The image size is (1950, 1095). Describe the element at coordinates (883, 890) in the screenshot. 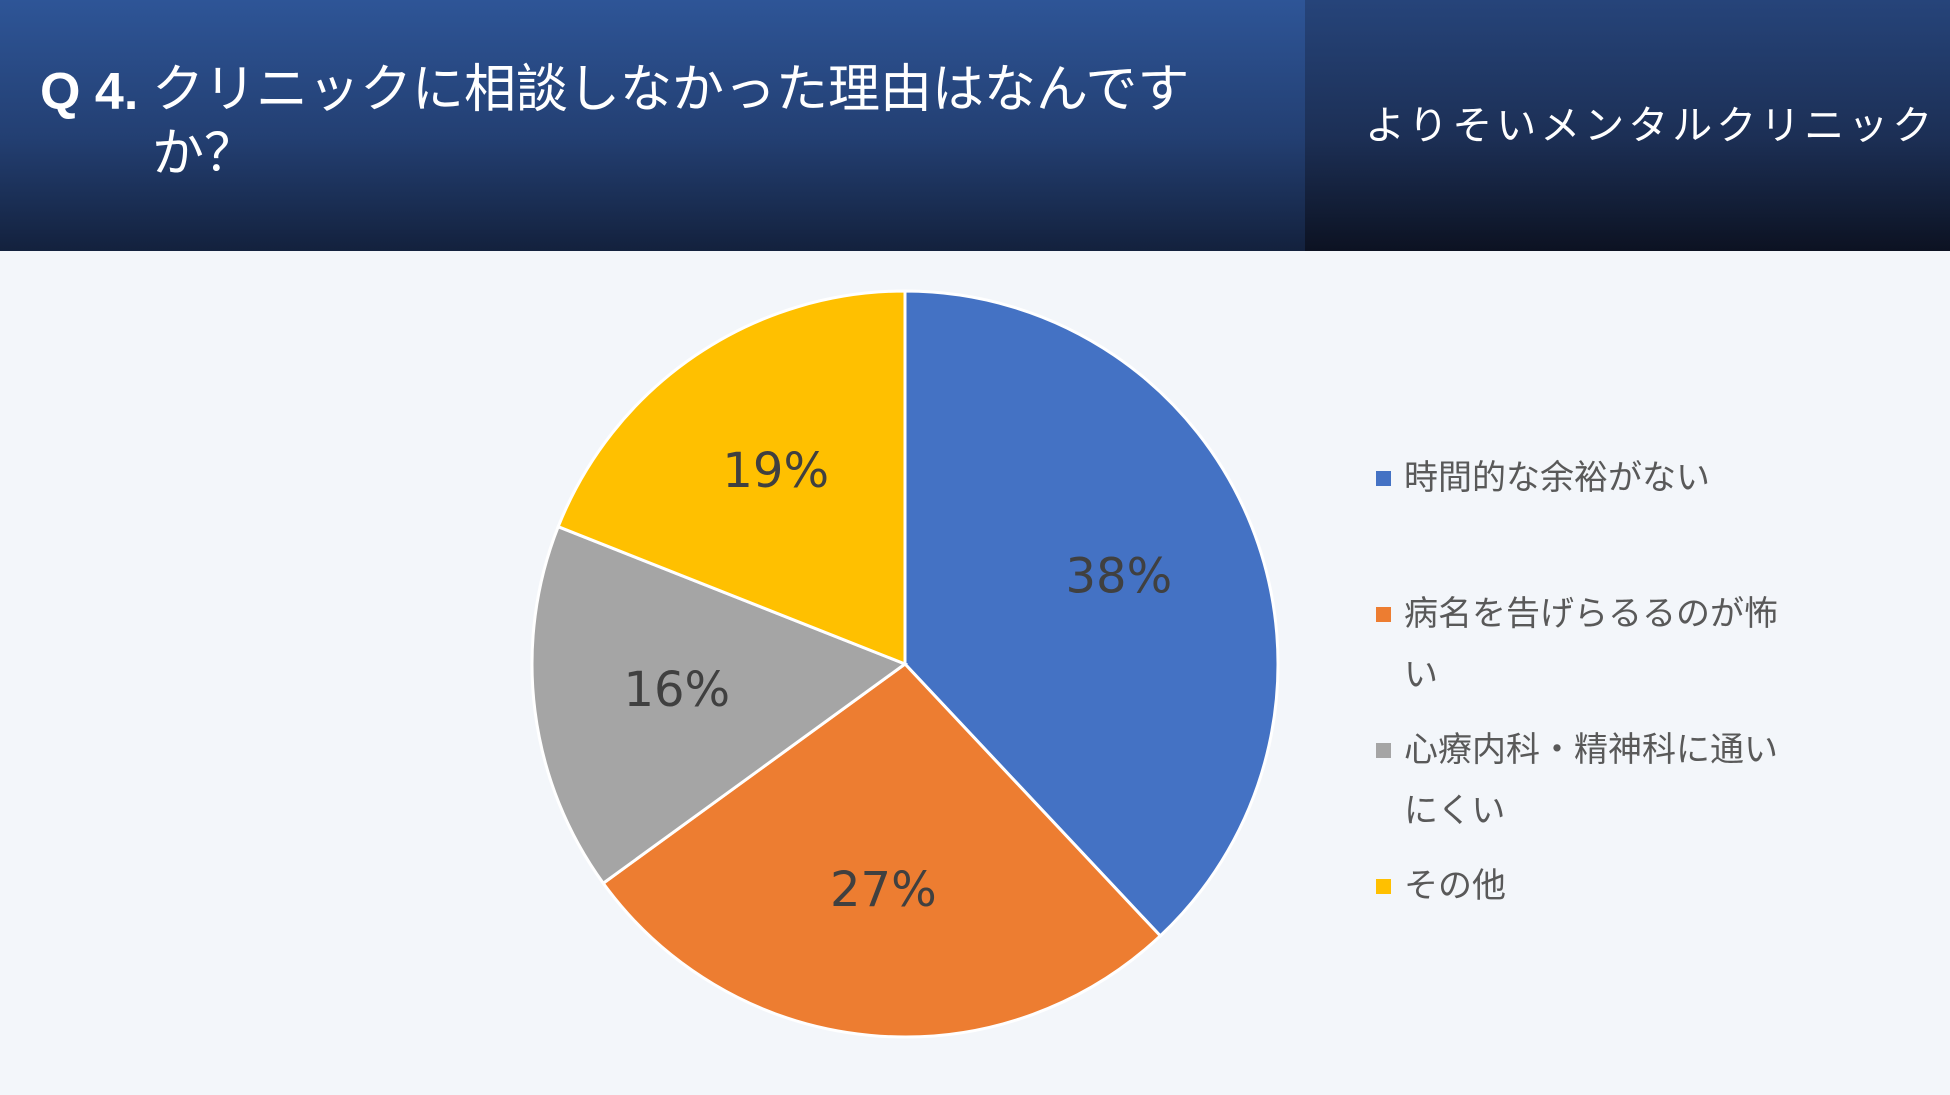

I see `data-label-1: 27%` at that location.